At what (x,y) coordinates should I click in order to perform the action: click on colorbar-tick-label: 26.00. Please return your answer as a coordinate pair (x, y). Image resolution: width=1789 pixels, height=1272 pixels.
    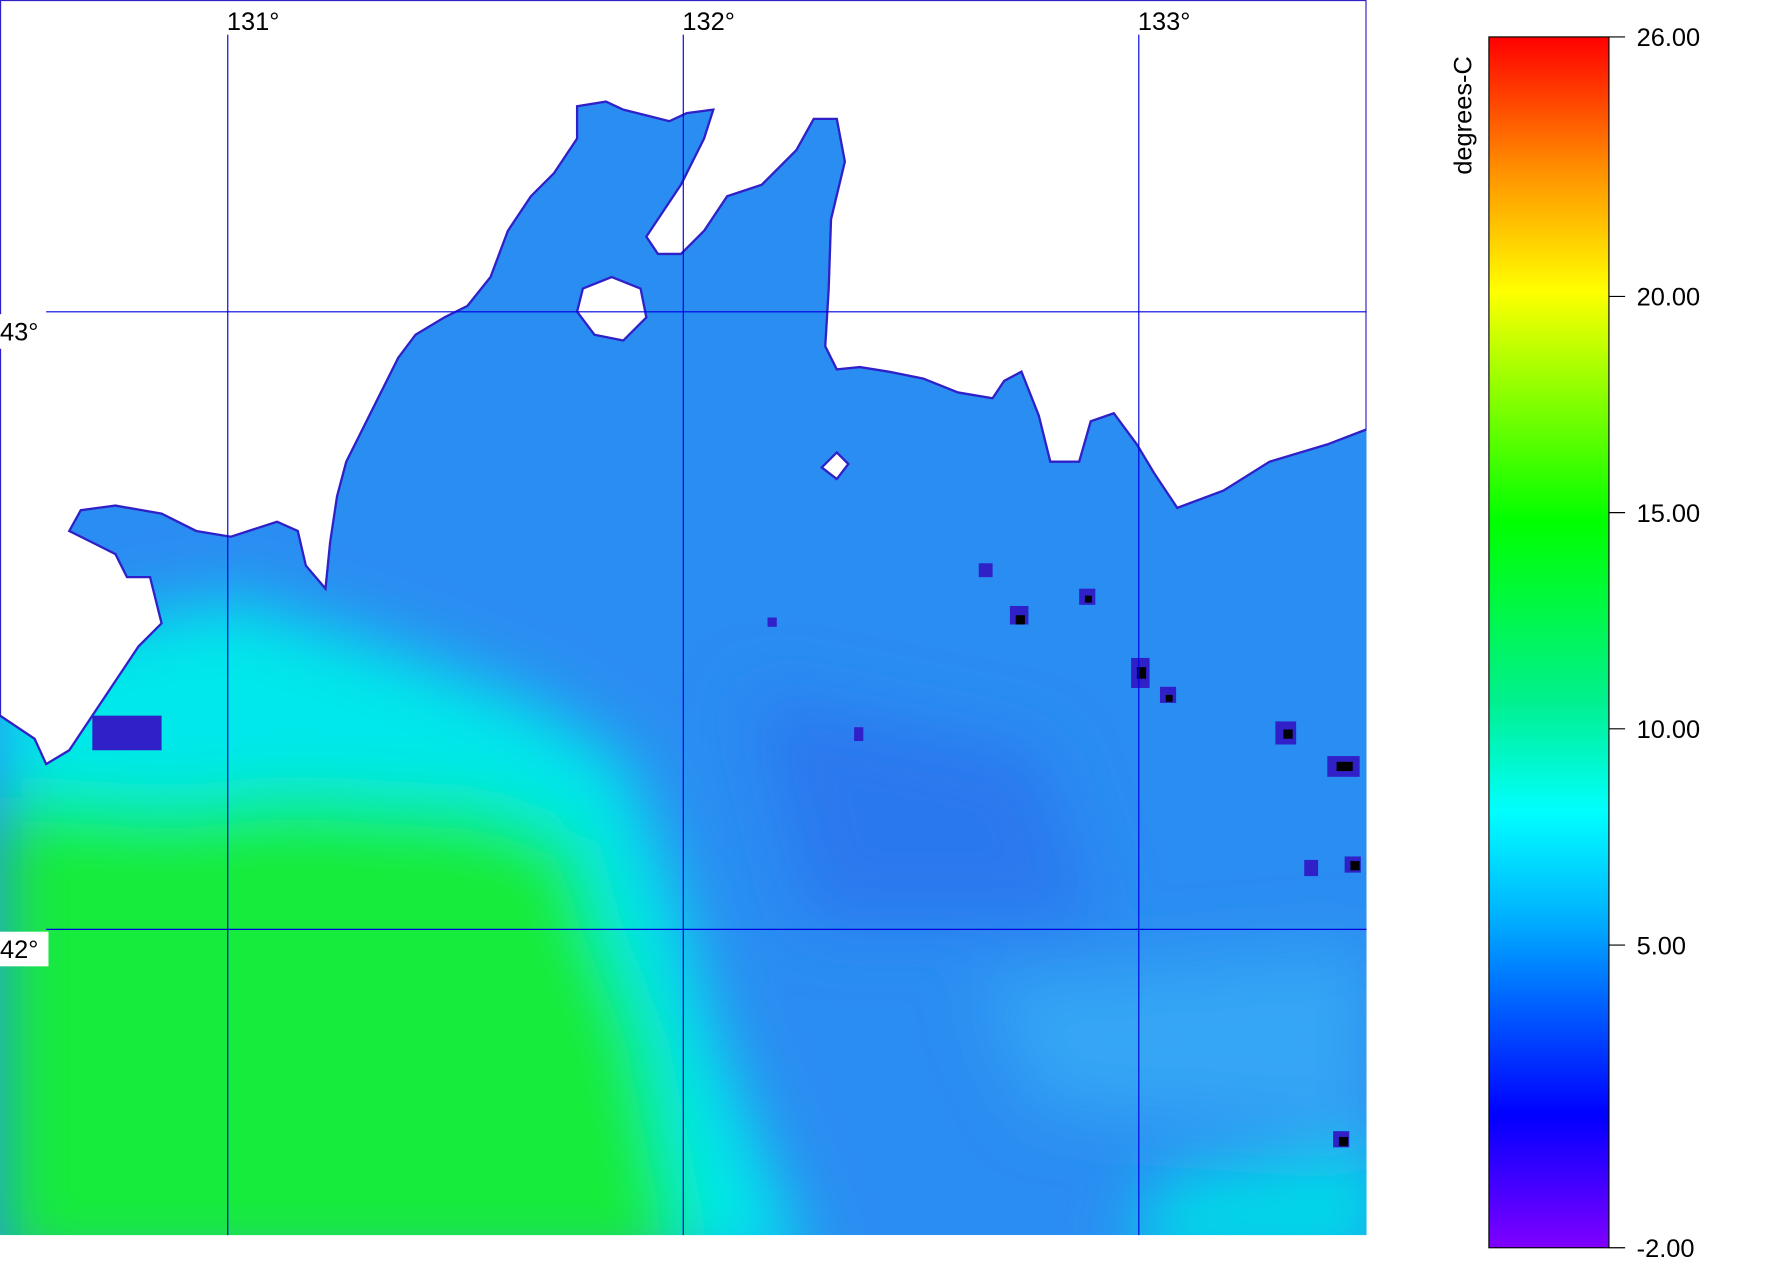
    Looking at the image, I should click on (1668, 38).